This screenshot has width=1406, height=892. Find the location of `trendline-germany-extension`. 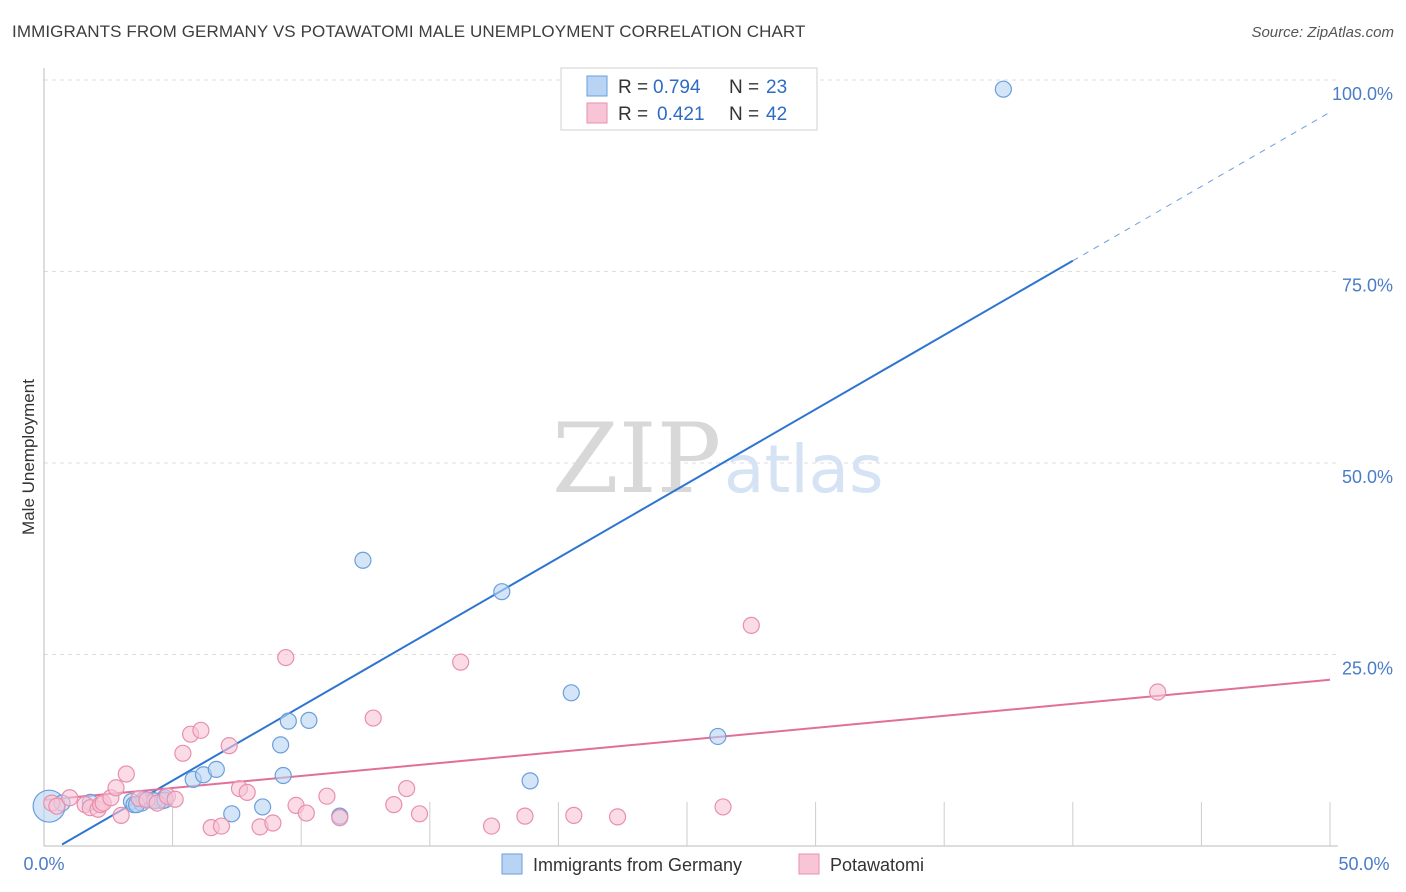

trendline-germany-extension is located at coordinates (1201, 186).